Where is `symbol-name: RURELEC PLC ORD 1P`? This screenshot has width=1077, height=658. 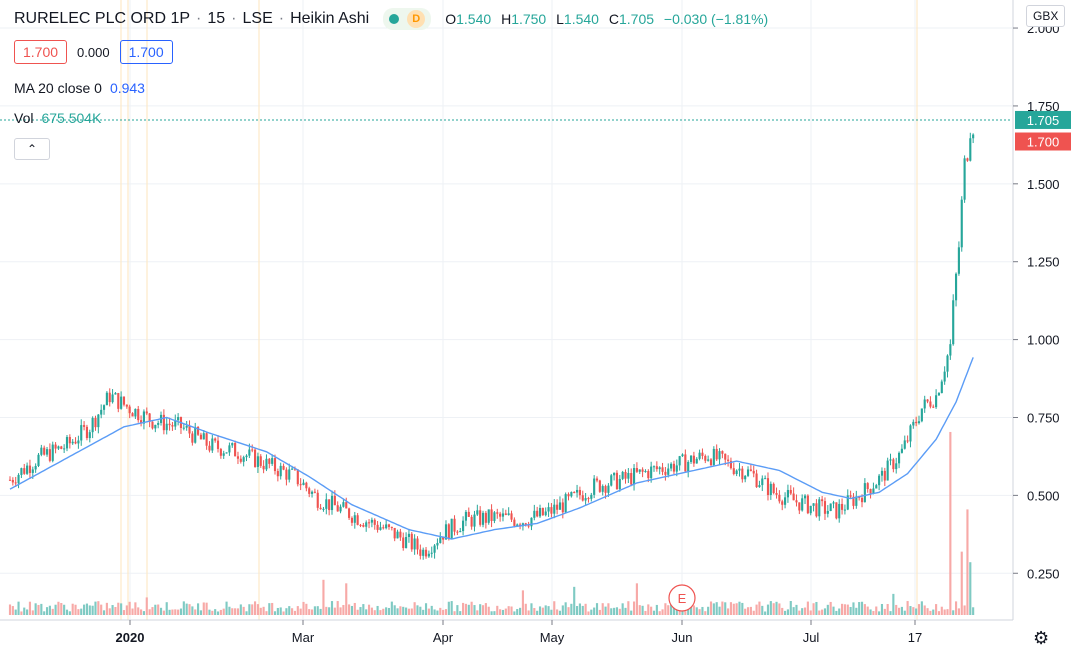
symbol-name: RURELEC PLC ORD 1P is located at coordinates (102, 18).